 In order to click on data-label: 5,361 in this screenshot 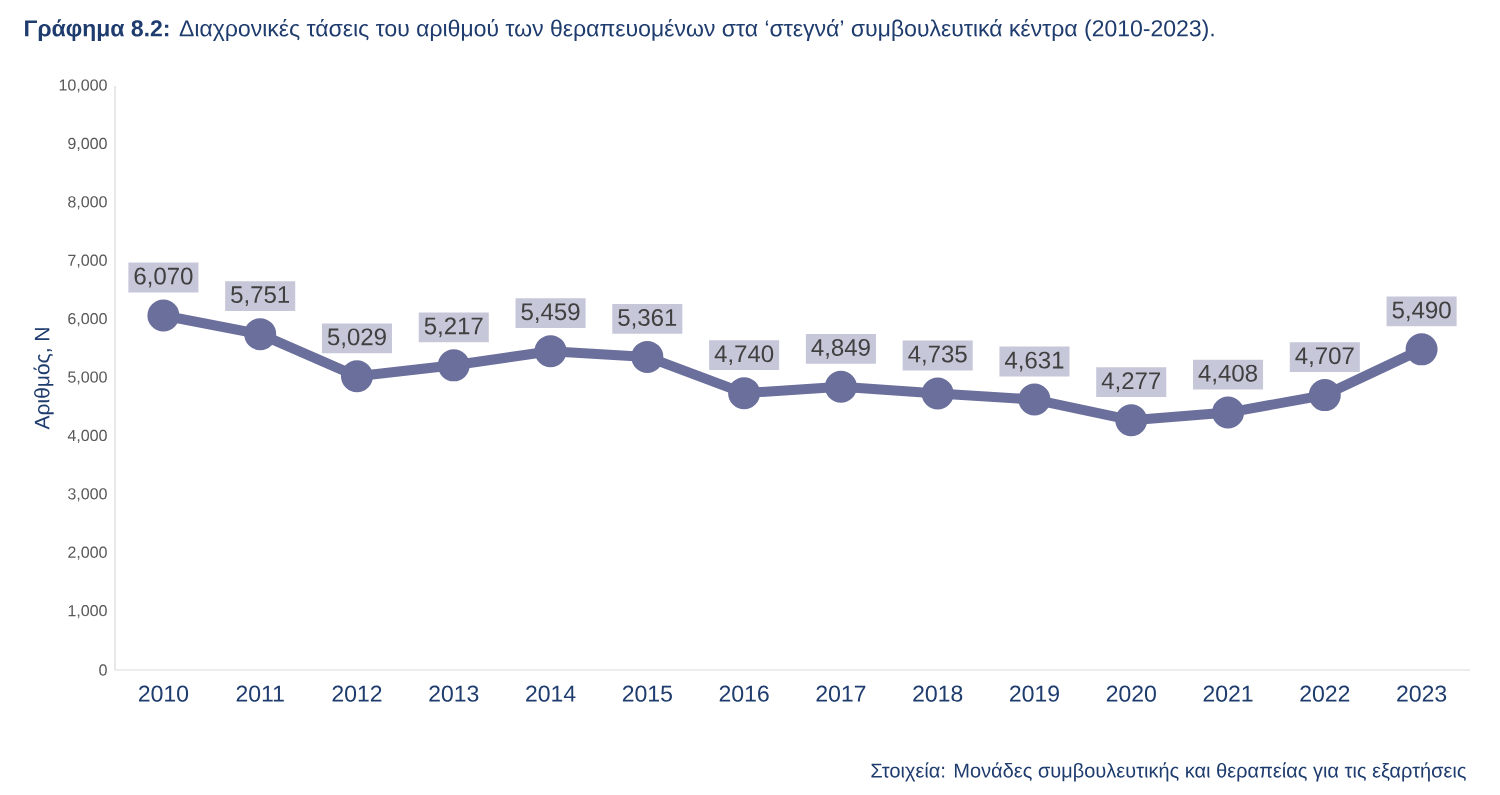, I will do `click(647, 319)`.